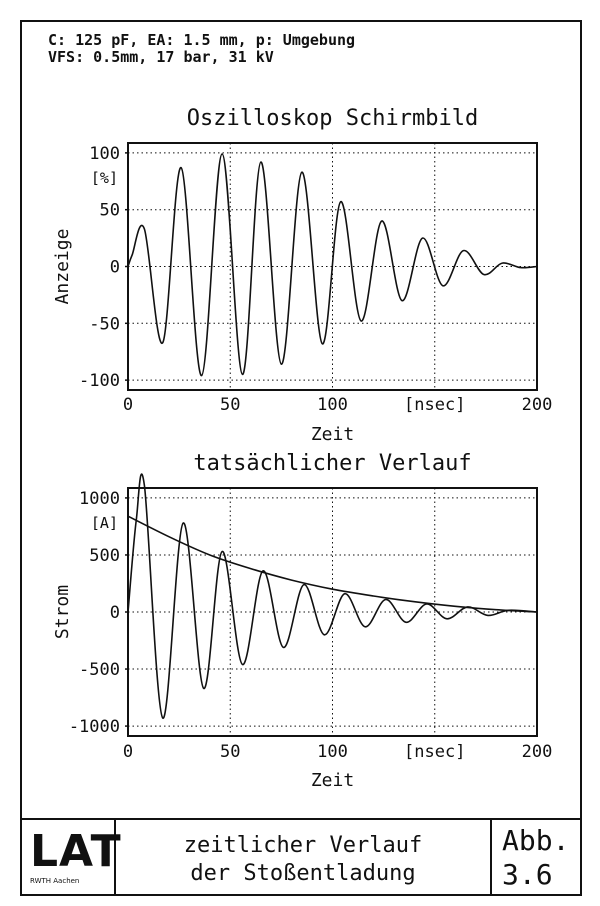 This screenshot has width=600, height=906. Describe the element at coordinates (537, 752) in the screenshot. I see `chart2-xtick-label: 200` at that location.